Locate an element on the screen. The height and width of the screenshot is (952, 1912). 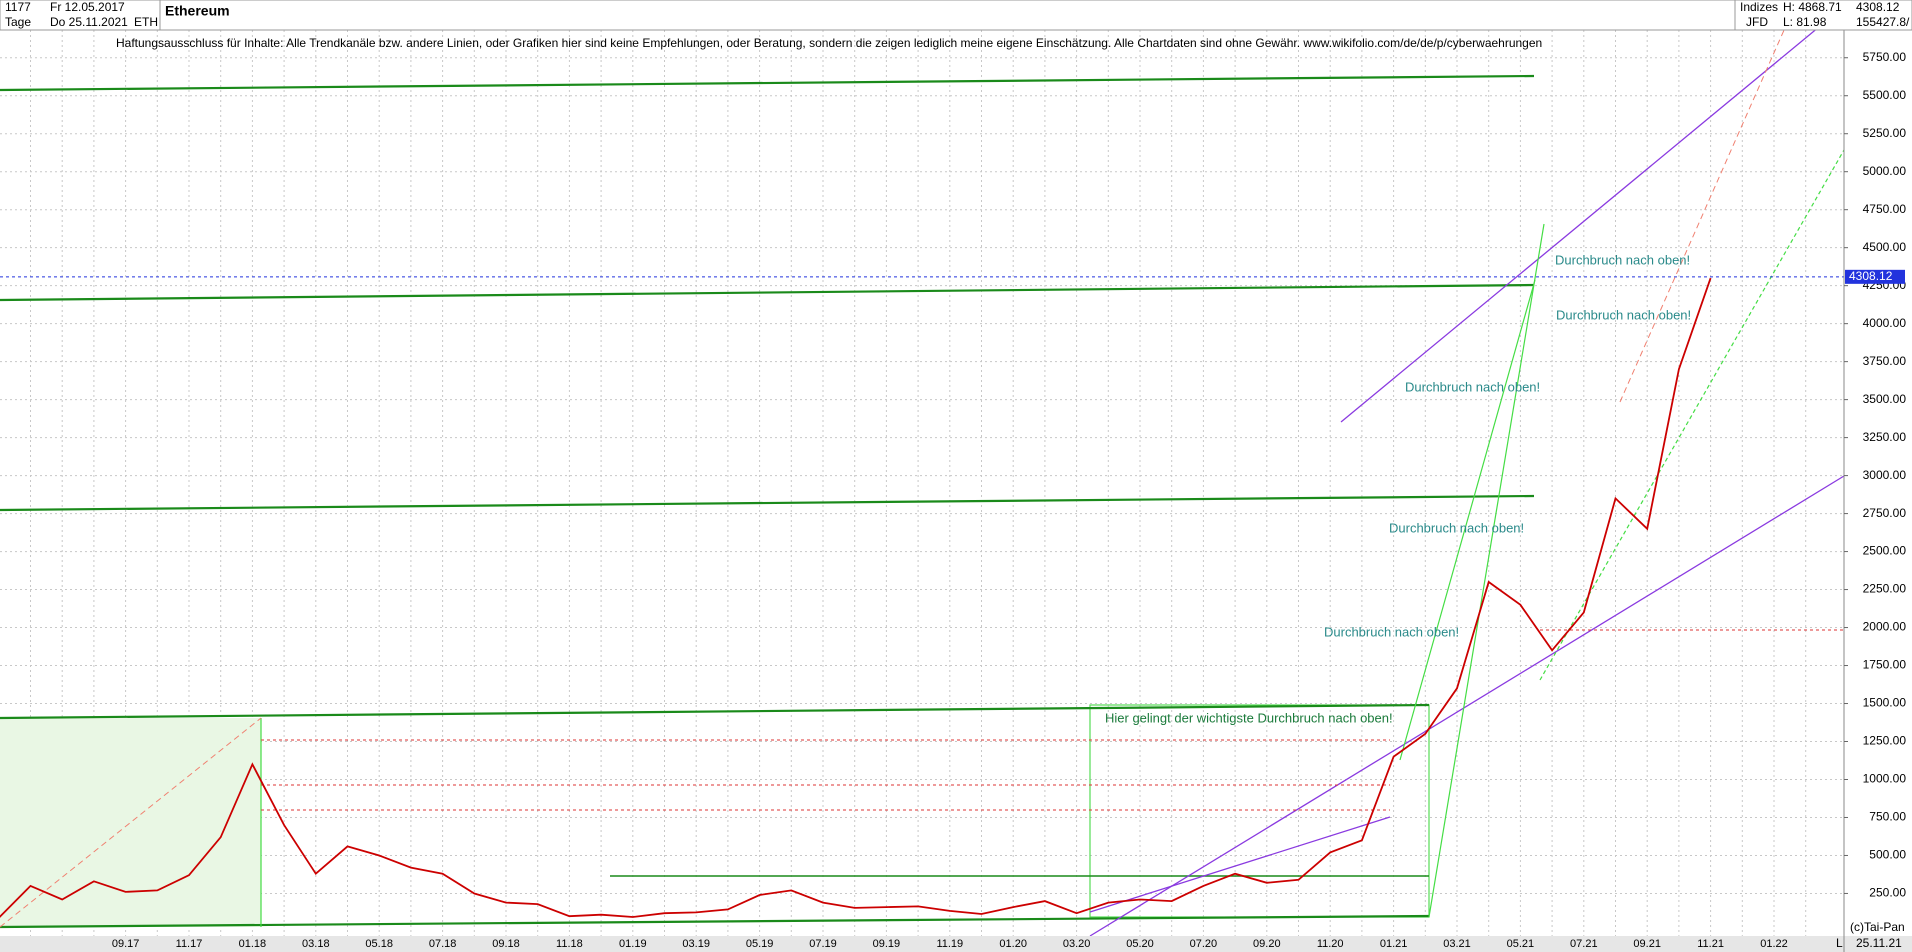
y-tick-label: 5000.00 is located at coordinates (1885, 171).